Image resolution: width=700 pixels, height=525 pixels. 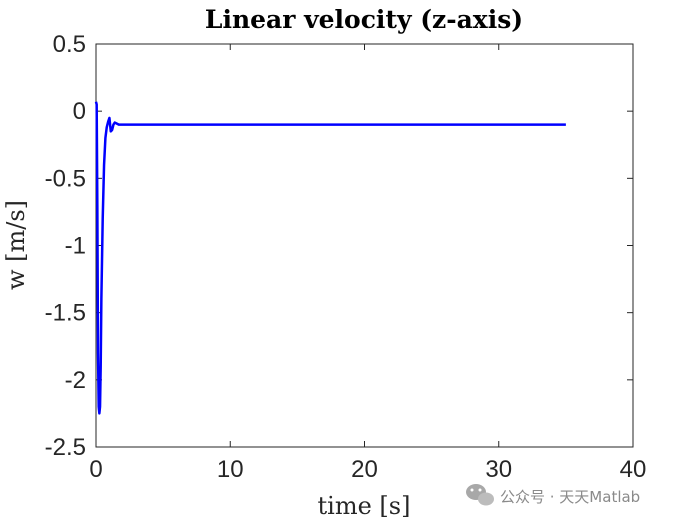 What do you see at coordinates (570, 497) in the screenshot?
I see `watermark-text: 公众号 · 天天Matlab` at bounding box center [570, 497].